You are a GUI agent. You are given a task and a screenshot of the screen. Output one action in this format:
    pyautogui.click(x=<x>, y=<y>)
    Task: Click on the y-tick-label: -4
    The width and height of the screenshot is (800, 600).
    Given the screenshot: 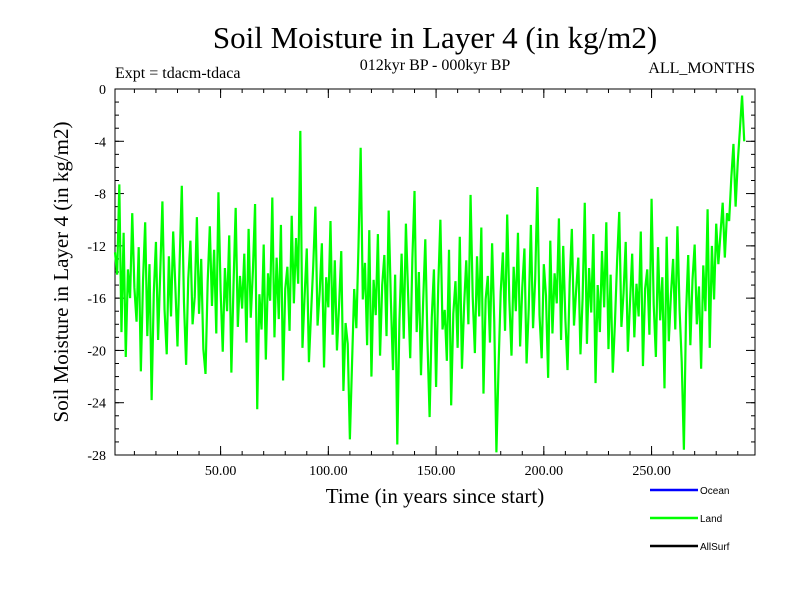 What is the action you would take?
    pyautogui.click(x=100, y=142)
    